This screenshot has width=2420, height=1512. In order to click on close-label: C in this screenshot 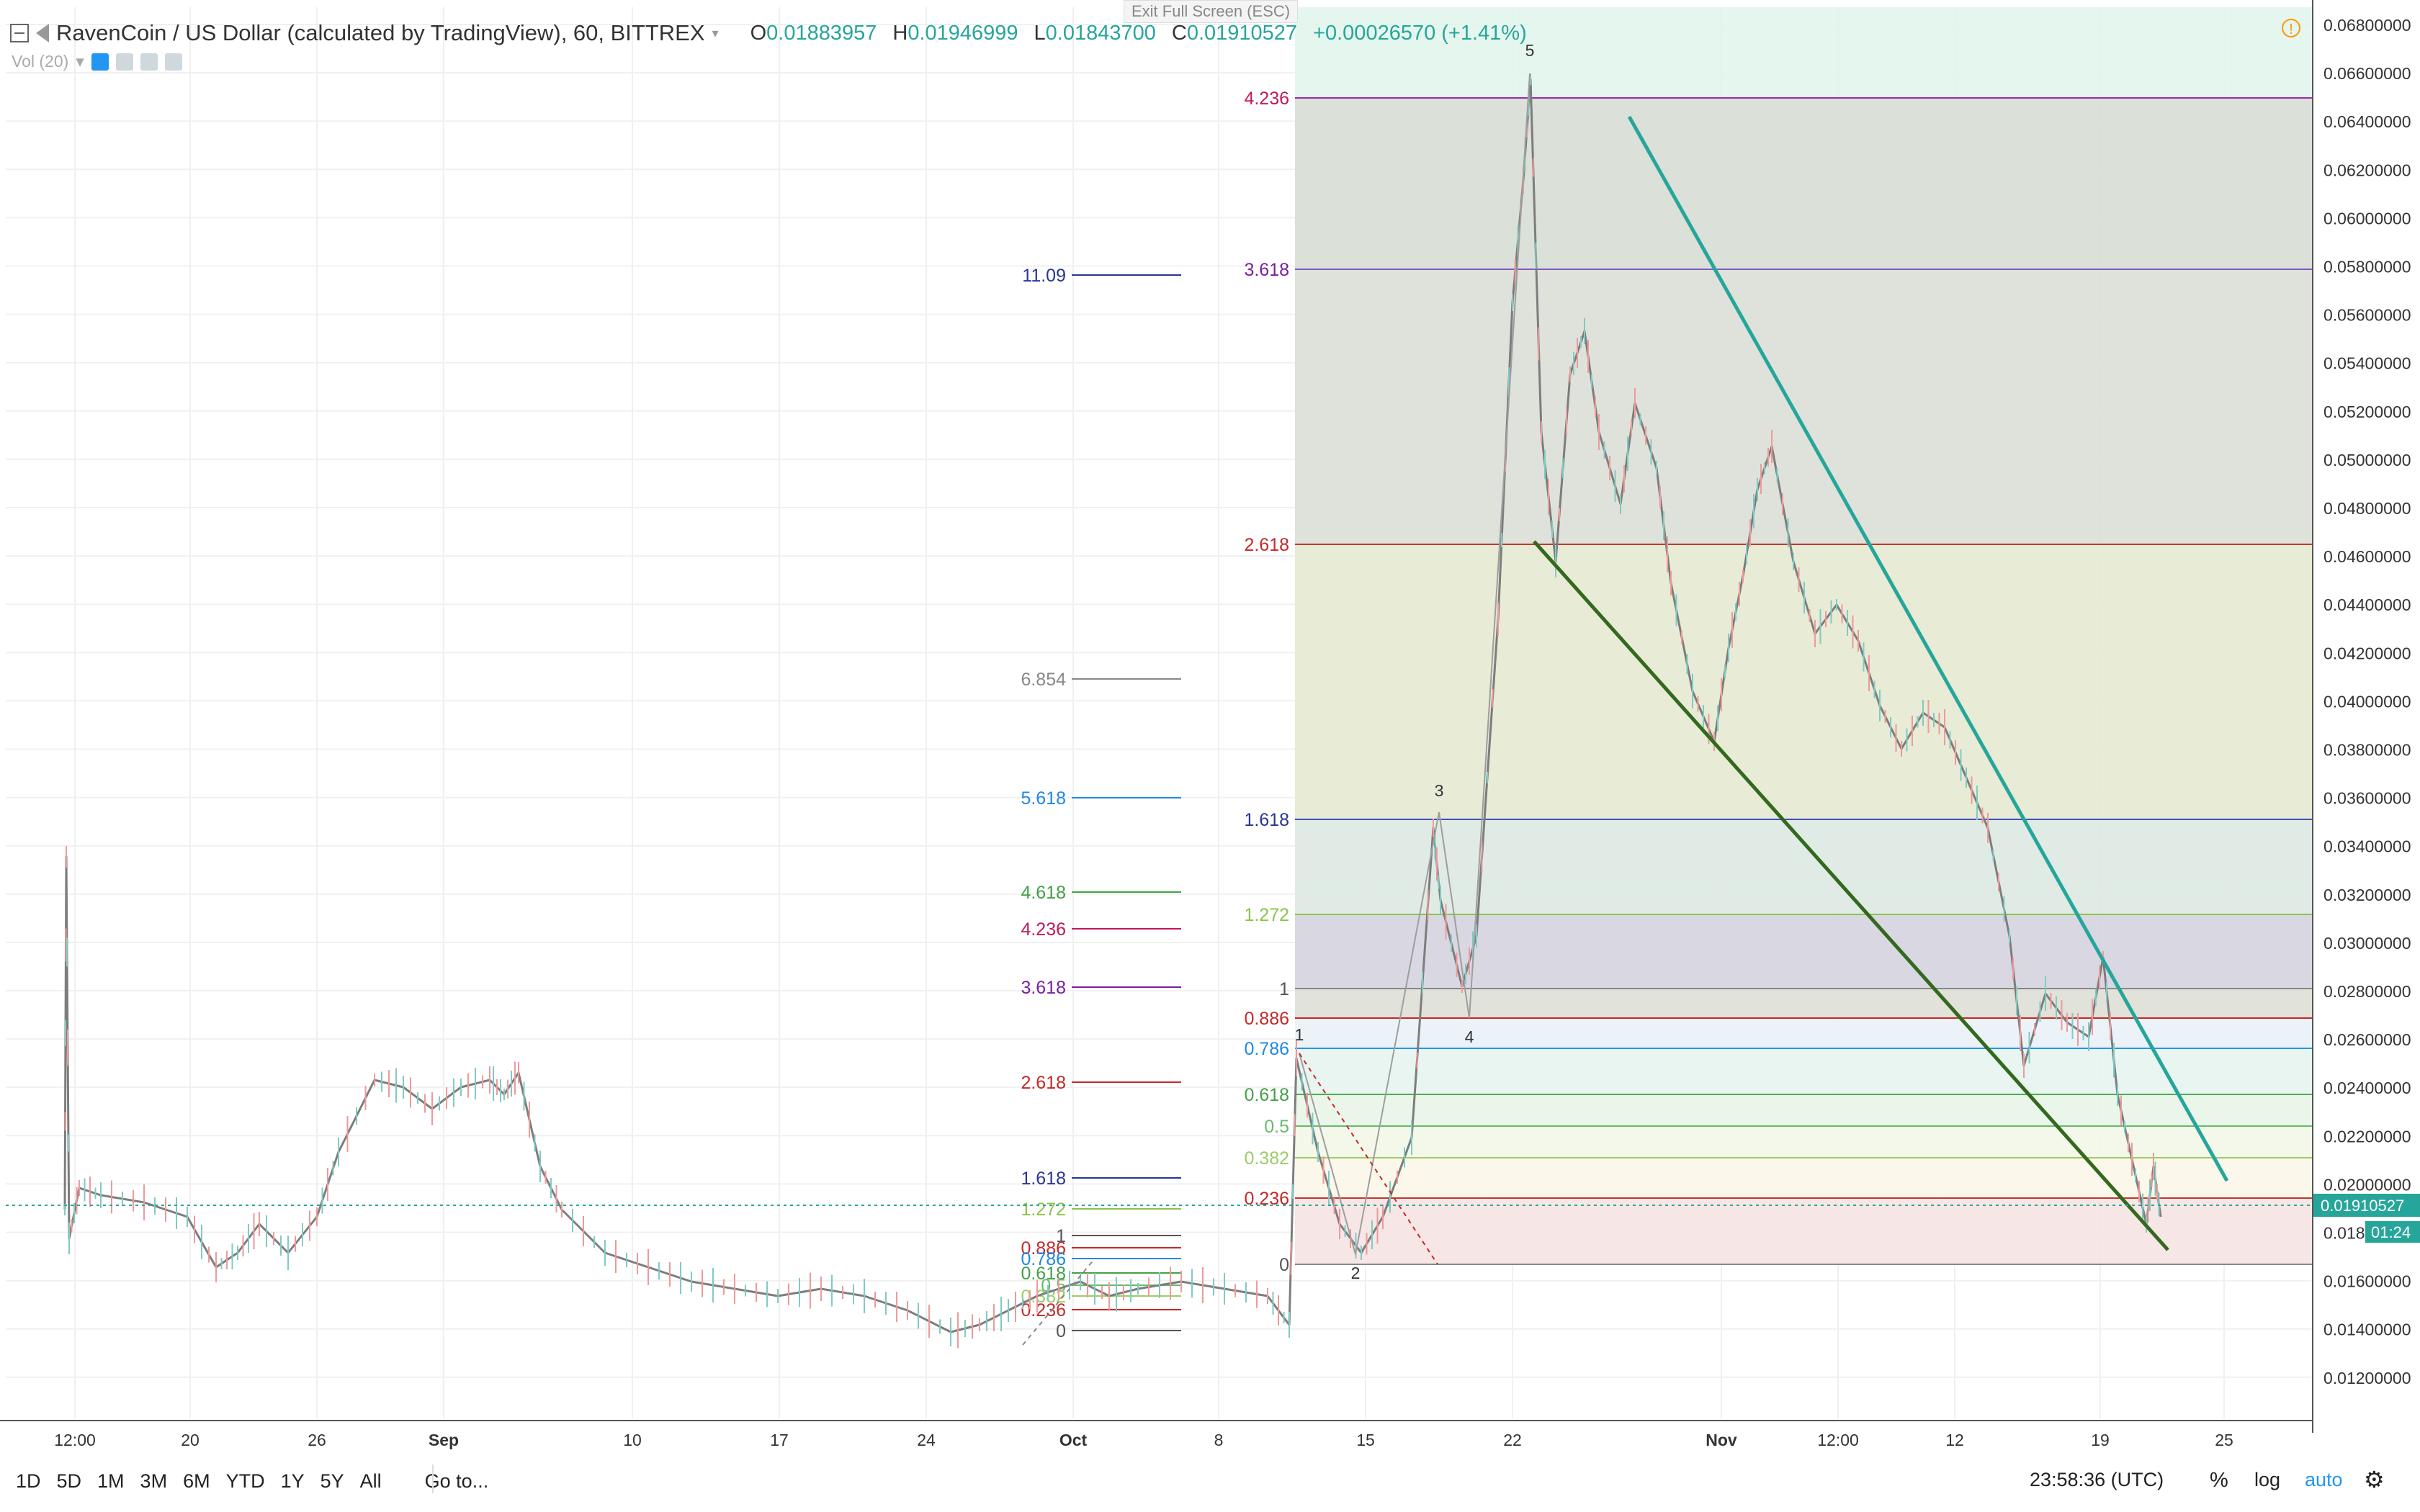, I will do `click(1179, 33)`.